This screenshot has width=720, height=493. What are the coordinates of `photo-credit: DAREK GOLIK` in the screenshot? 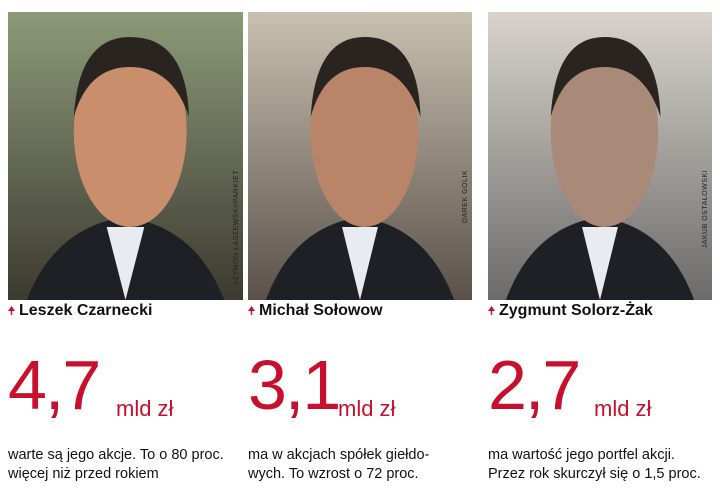 It's located at (465, 196).